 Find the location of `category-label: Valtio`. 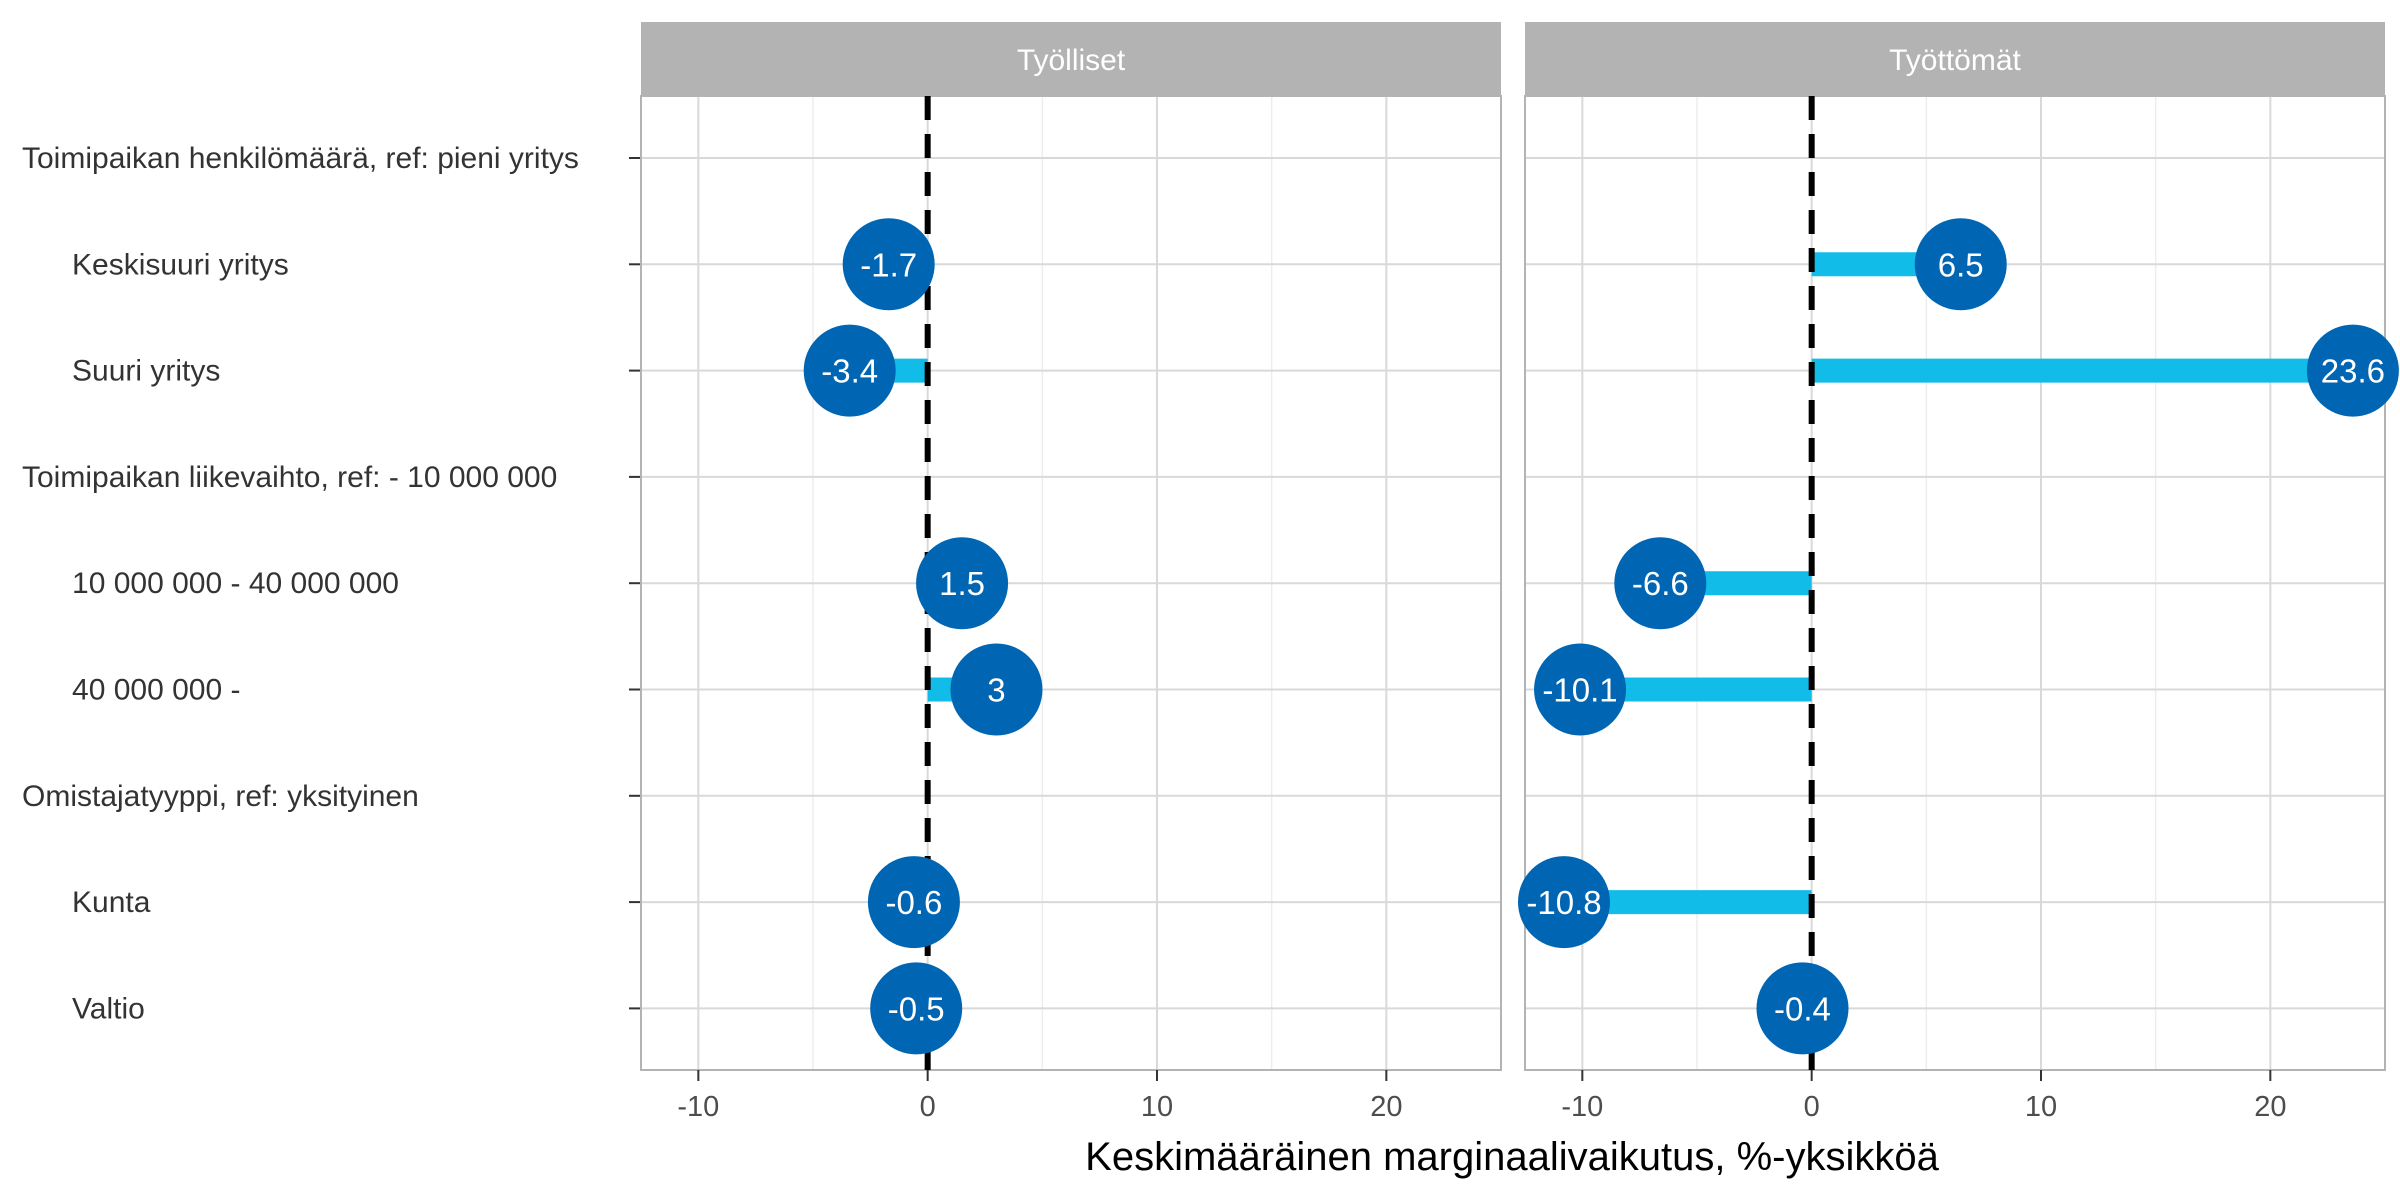

category-label: Valtio is located at coordinates (83, 1008).